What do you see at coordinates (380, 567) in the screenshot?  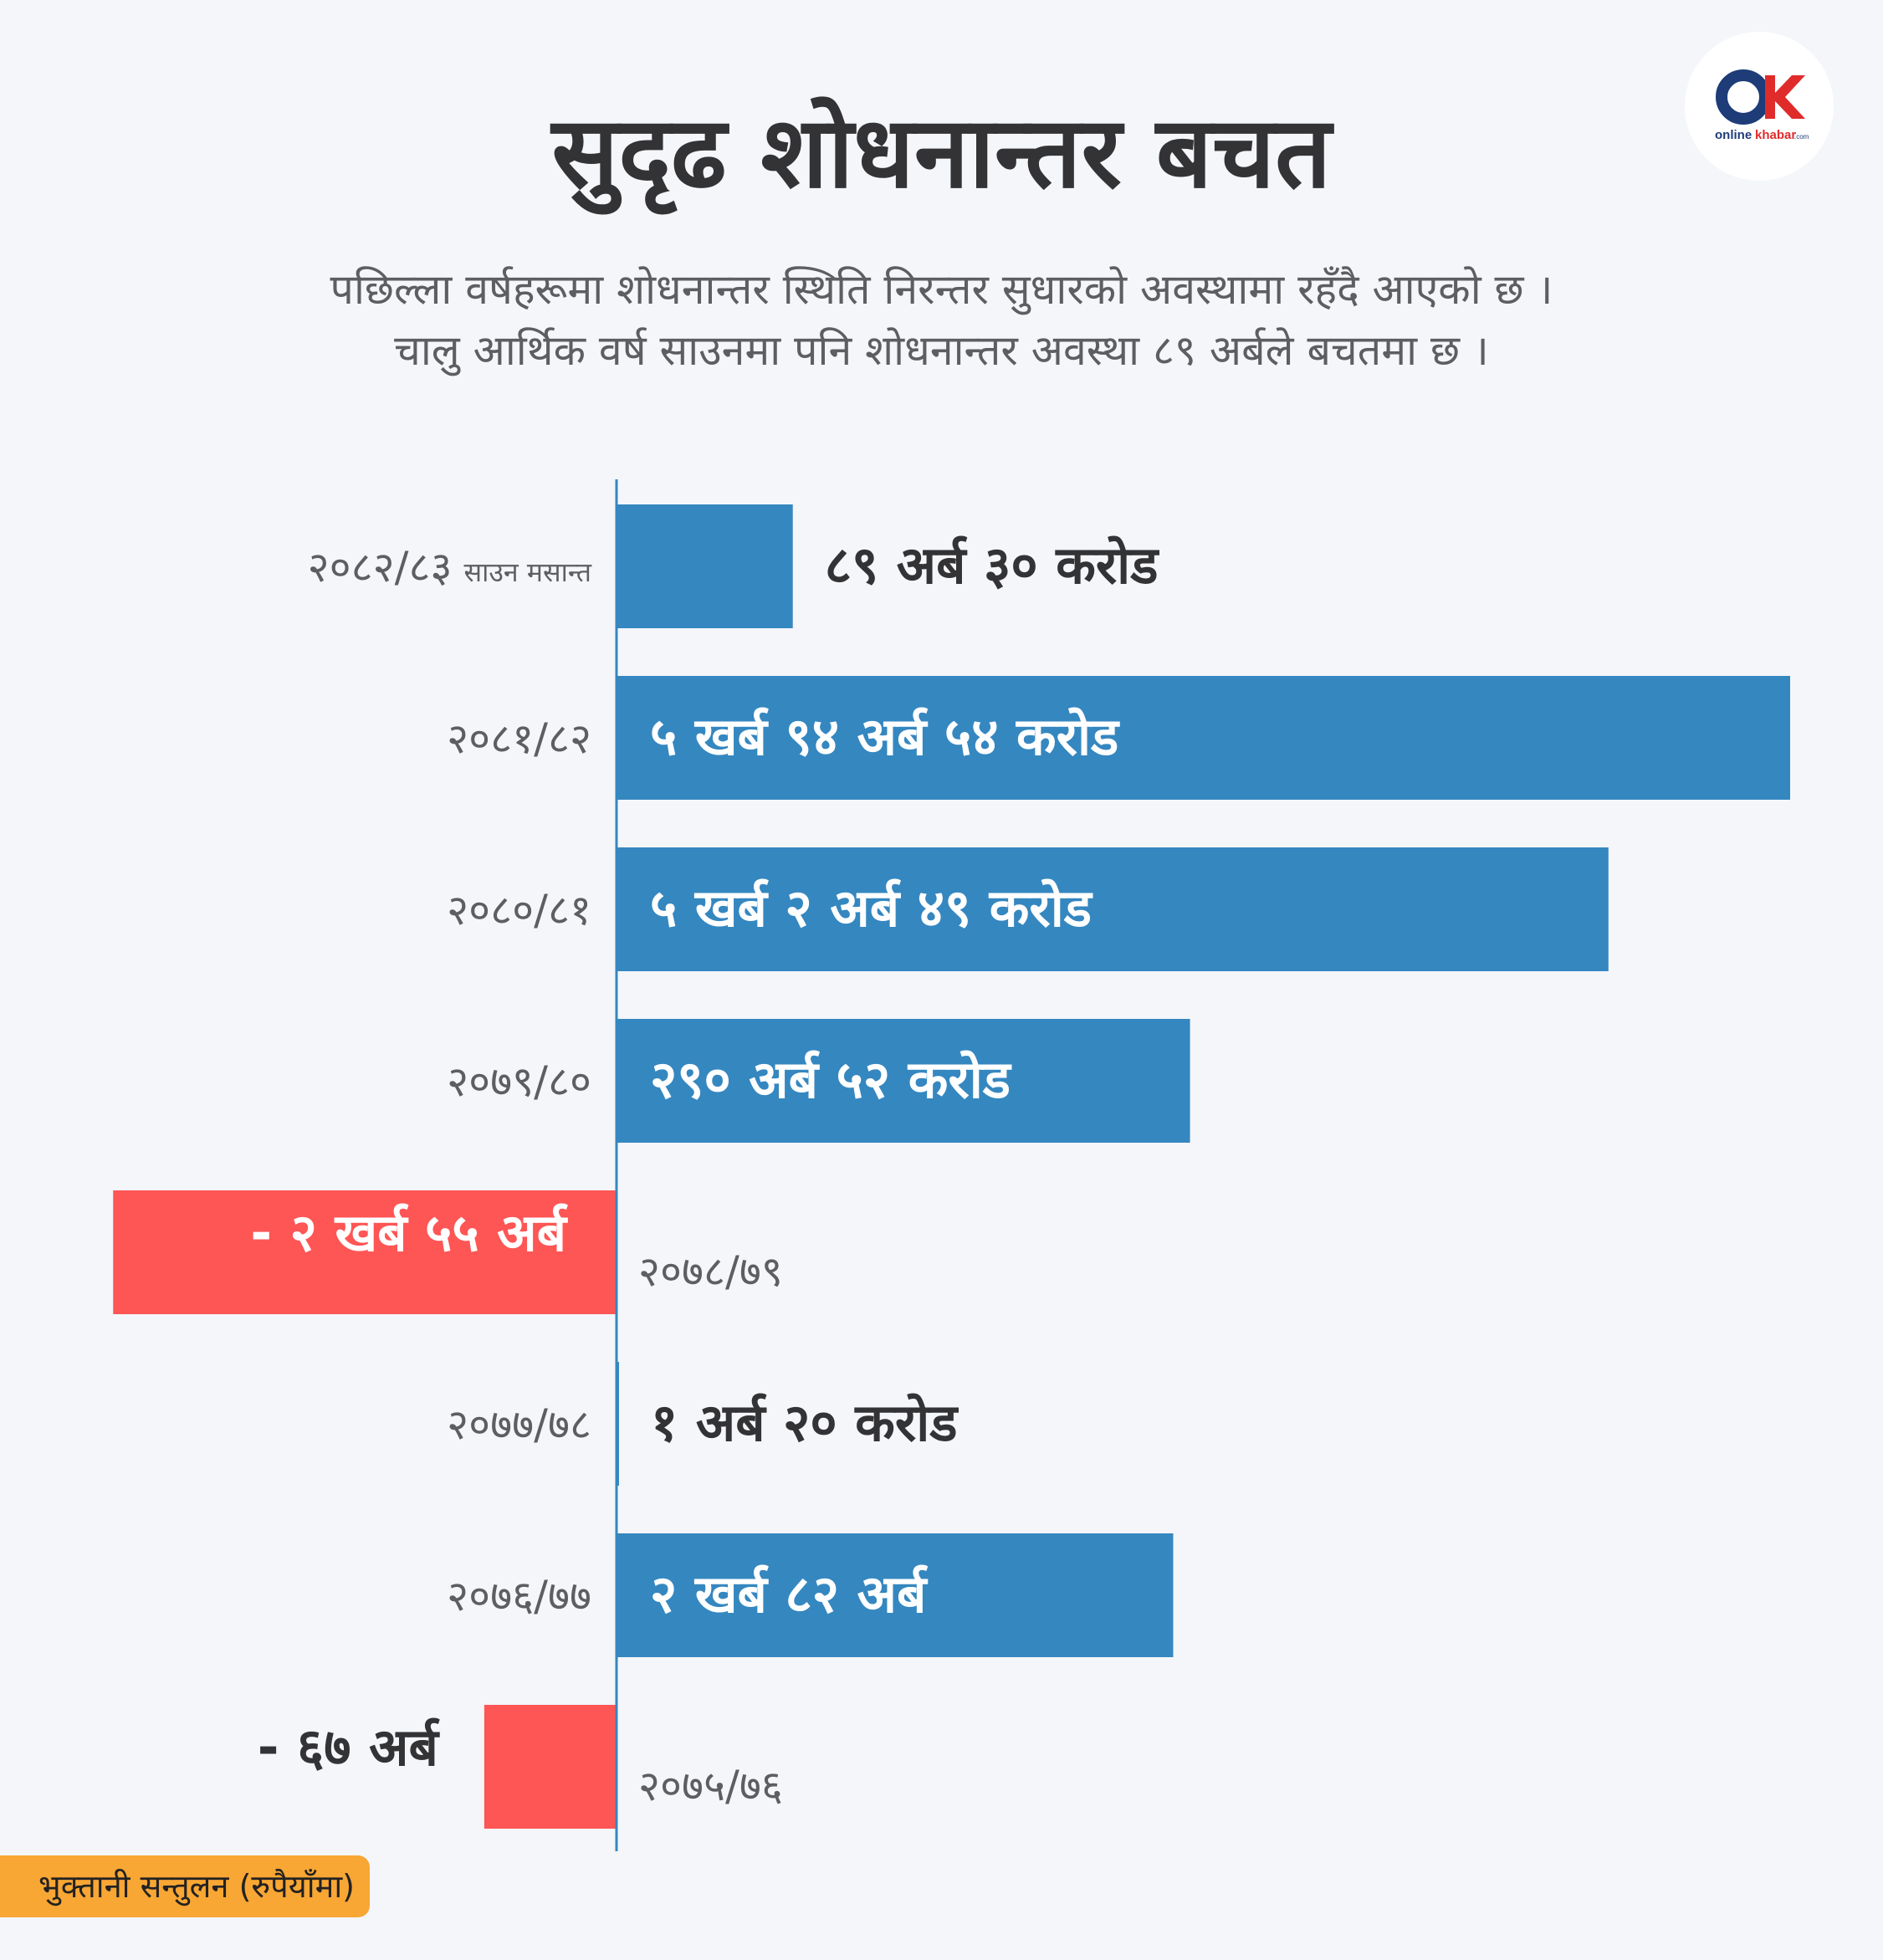 I see `category-year: २०८२/८३` at bounding box center [380, 567].